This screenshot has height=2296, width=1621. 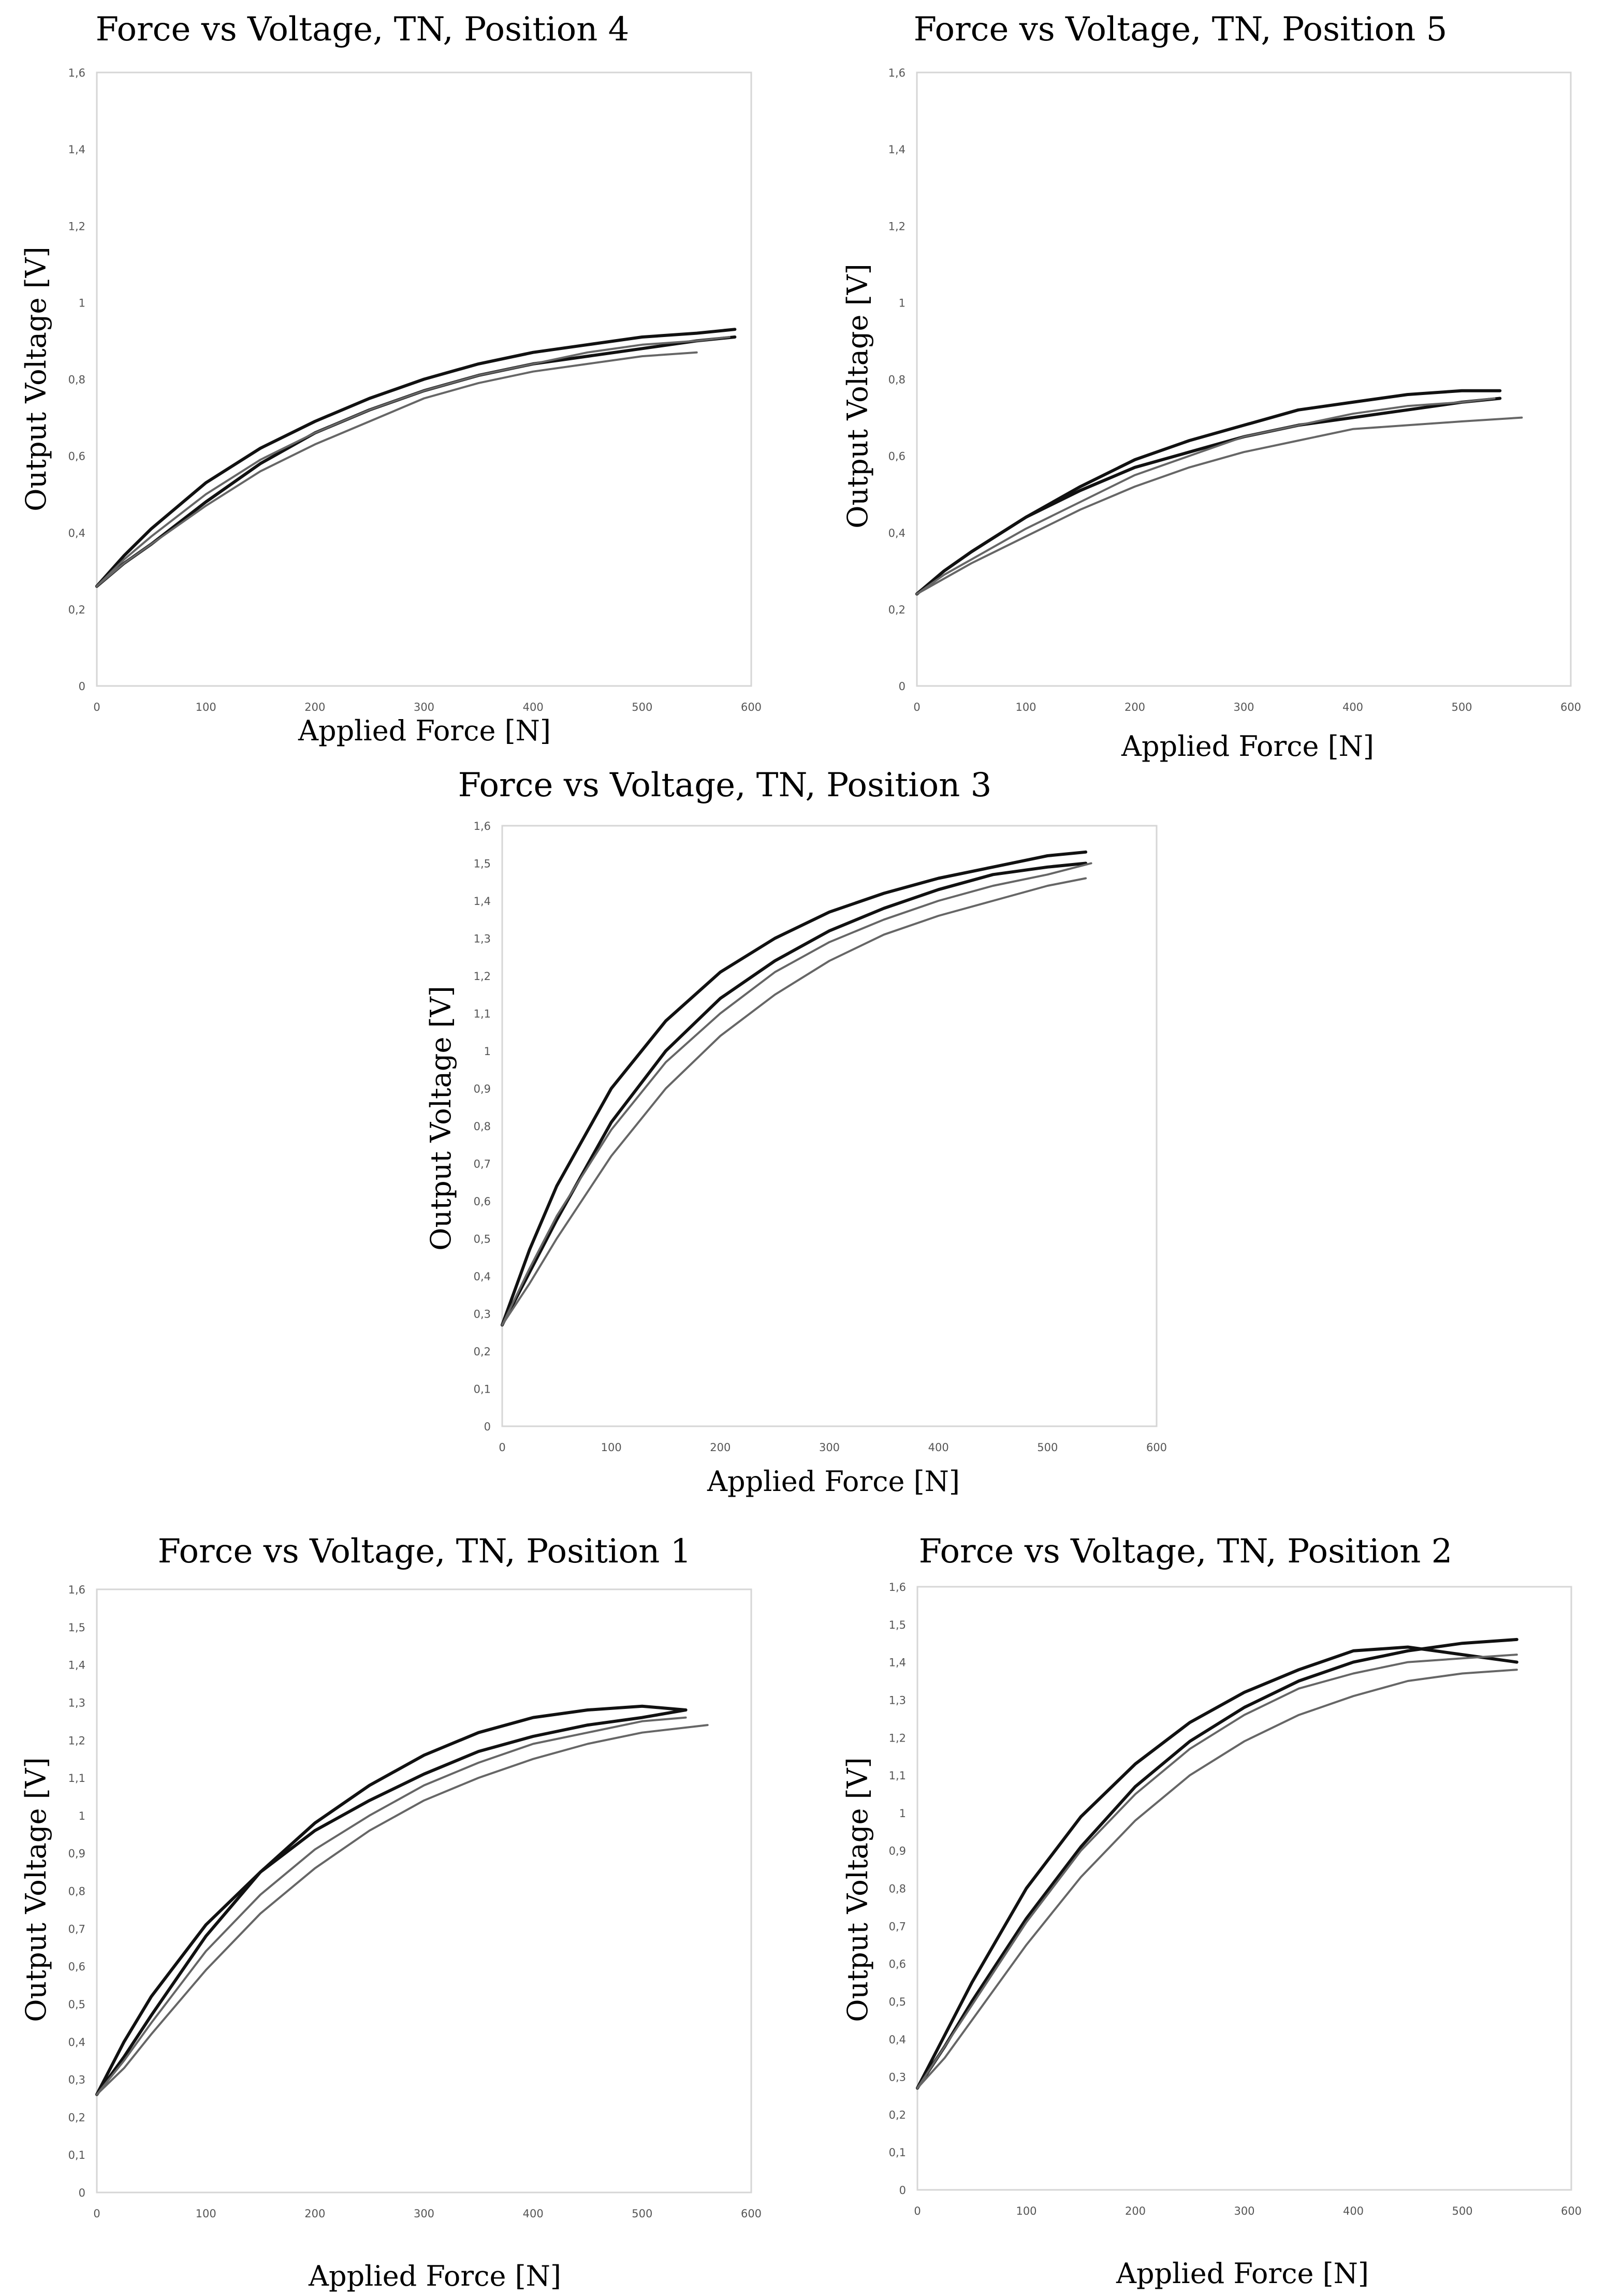 I want to click on chart-title: Force vs Voltage, TN, Position 2, so click(x=1185, y=1551).